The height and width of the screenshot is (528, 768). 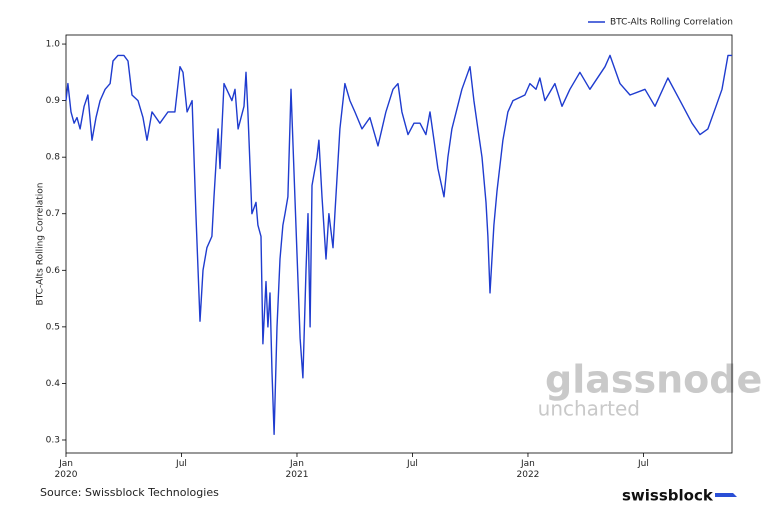 I want to click on legend-label: BTC-Alts Rolling Correlation, so click(x=671, y=23).